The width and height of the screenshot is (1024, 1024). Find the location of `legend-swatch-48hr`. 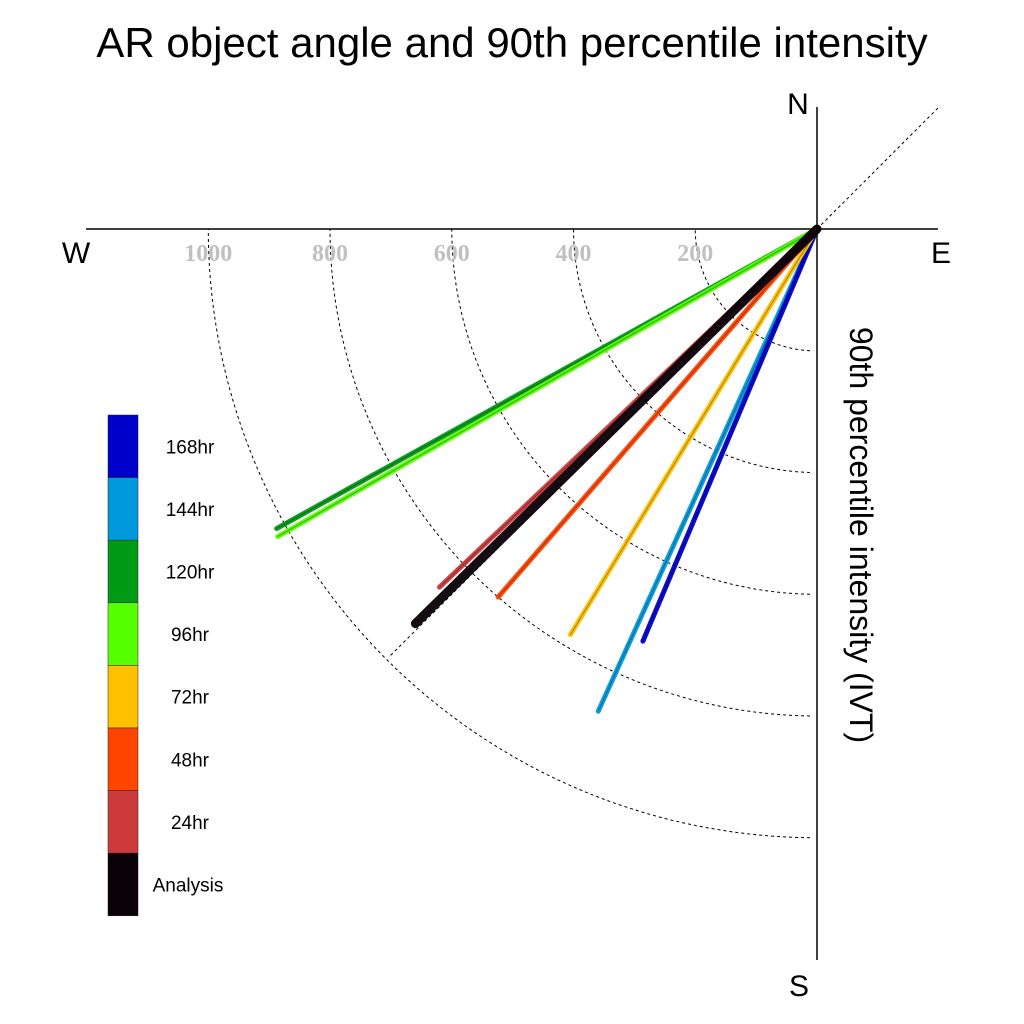

legend-swatch-48hr is located at coordinates (123, 759).